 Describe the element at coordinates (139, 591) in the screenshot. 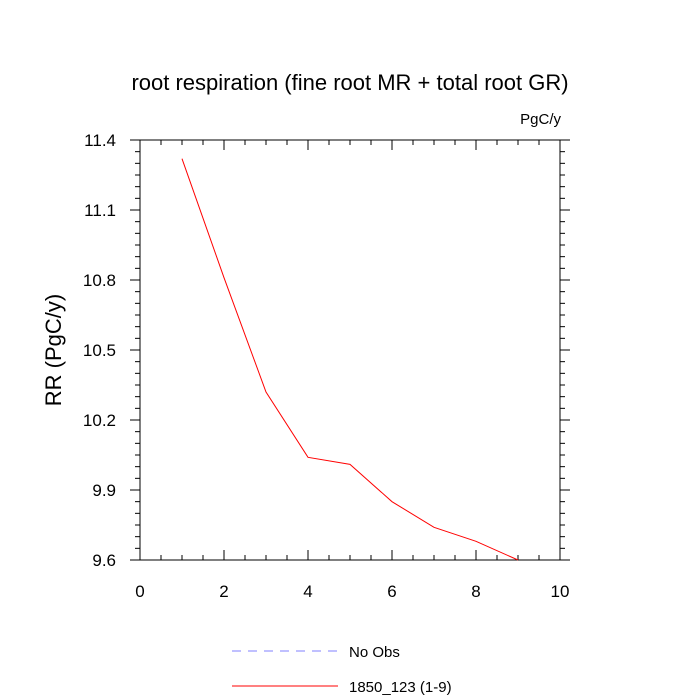

I see `x-tick-label: 0` at that location.